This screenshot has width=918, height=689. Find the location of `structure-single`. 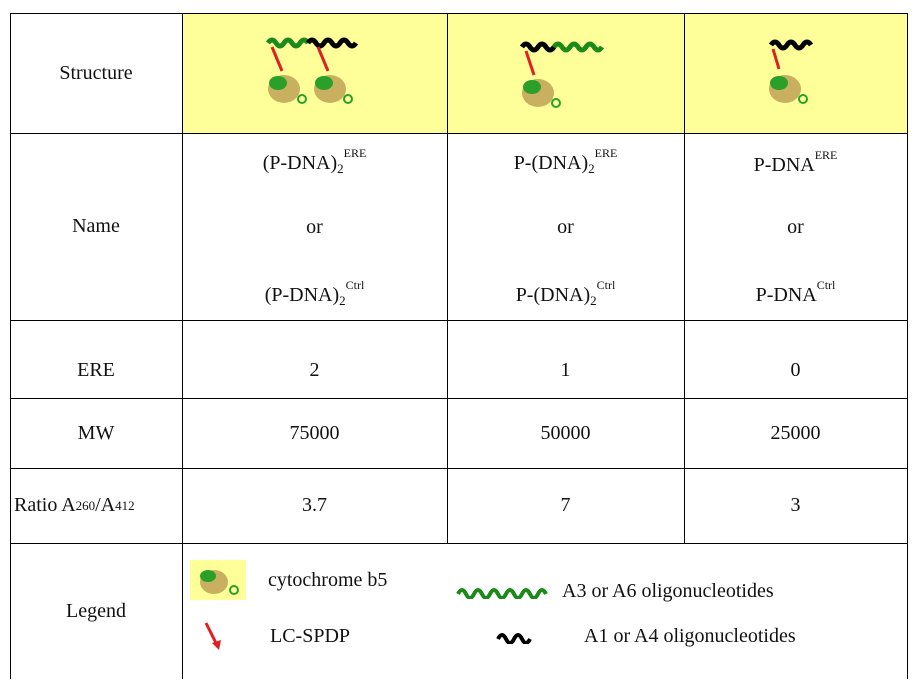

structure-single is located at coordinates (795, 73).